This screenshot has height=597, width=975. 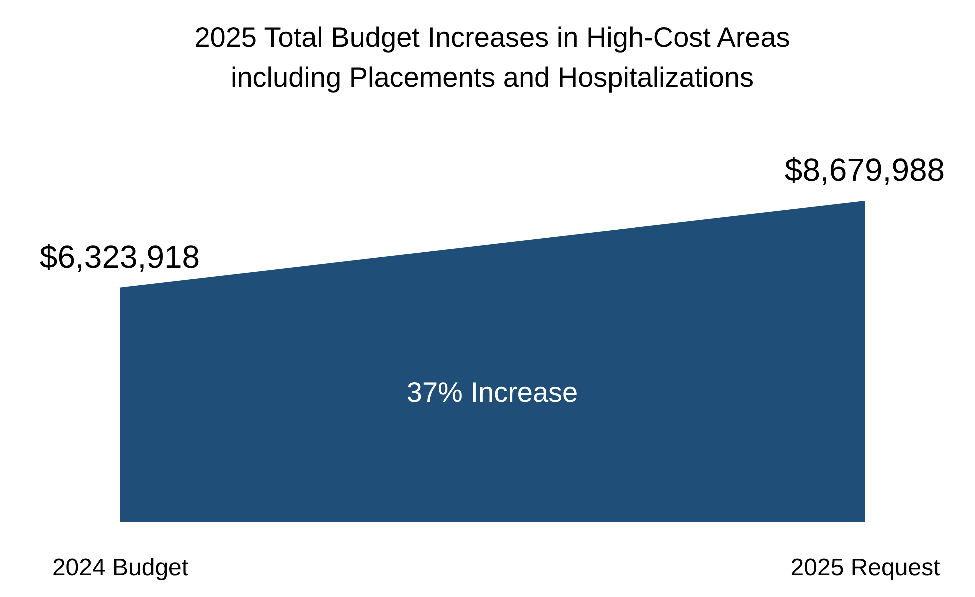 What do you see at coordinates (492, 77) in the screenshot?
I see `text: including Placements and Hospitalizations` at bounding box center [492, 77].